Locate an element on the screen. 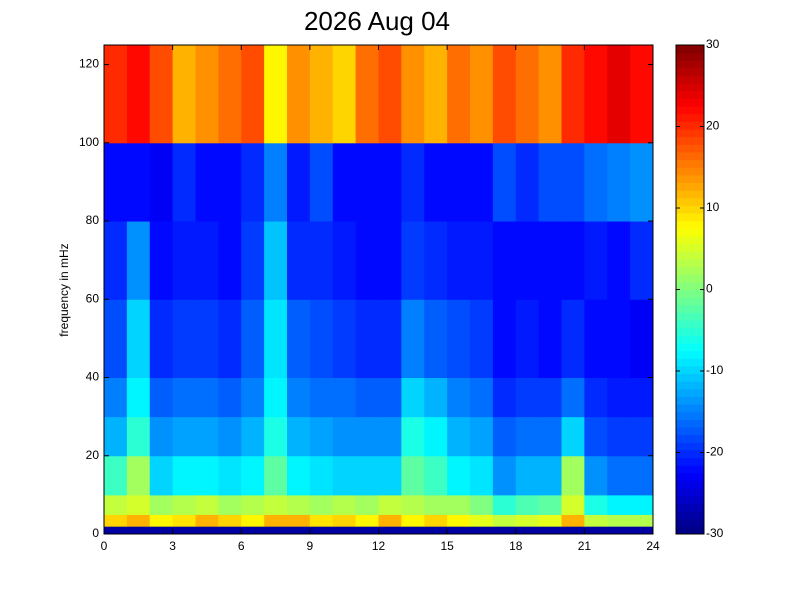 The height and width of the screenshot is (600, 801). colorbar-tick-label: 10 is located at coordinates (713, 207).